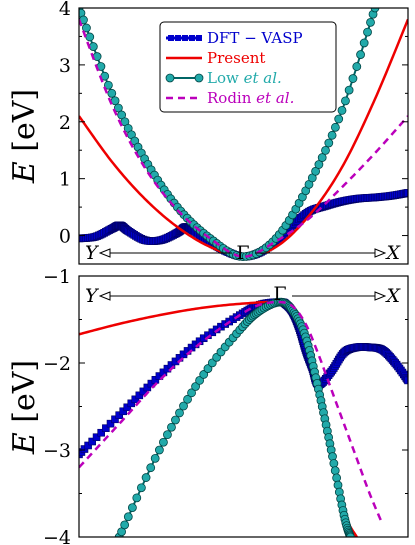  What do you see at coordinates (223, 78) in the screenshot?
I see `legend-item-low-et-al: Low et al.` at bounding box center [223, 78].